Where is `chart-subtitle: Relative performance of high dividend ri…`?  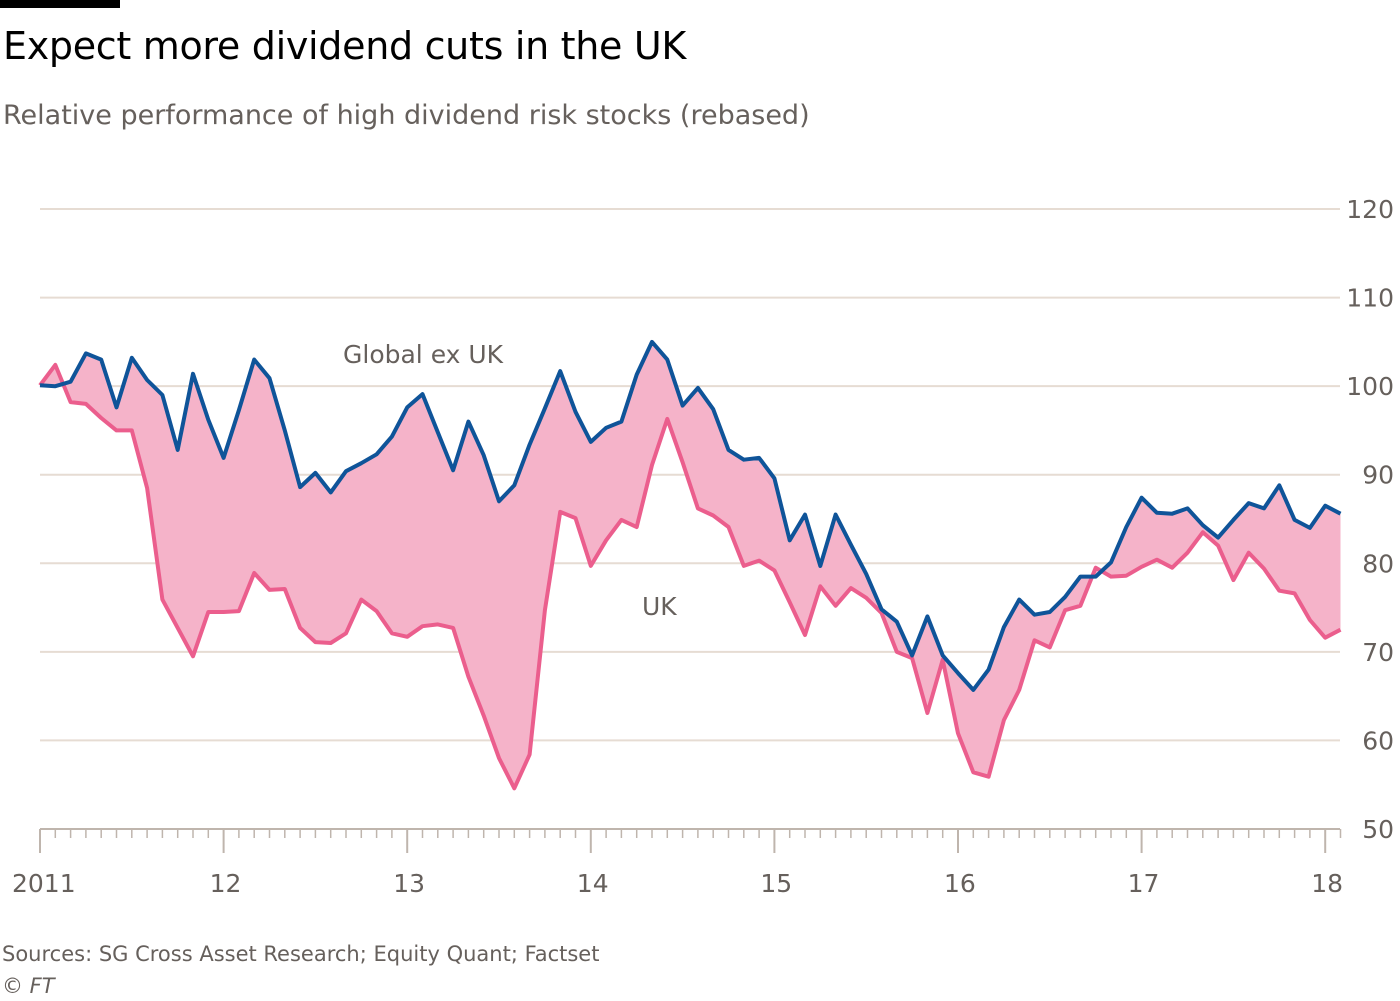
chart-subtitle: Relative performance of high dividend ri… is located at coordinates (406, 115).